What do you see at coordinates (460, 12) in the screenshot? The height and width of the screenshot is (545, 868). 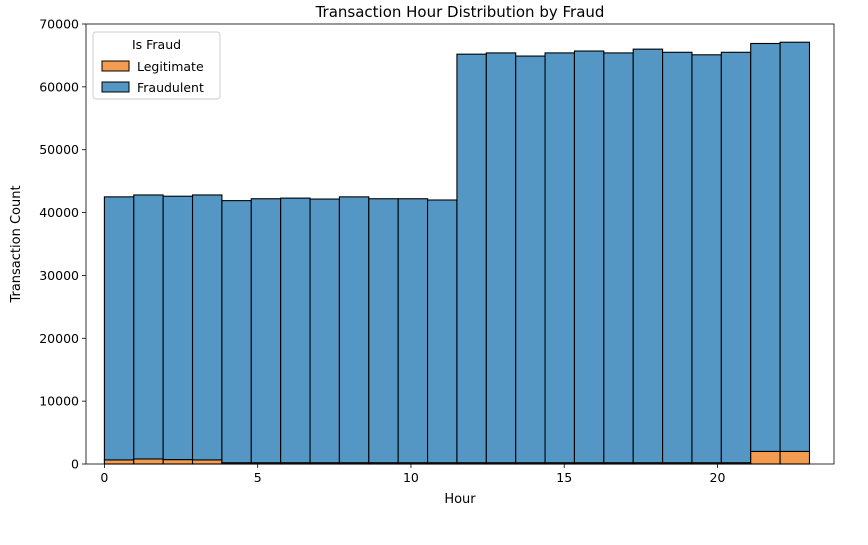 I see `chart-title: Transaction Hour Distribution by Fraud` at bounding box center [460, 12].